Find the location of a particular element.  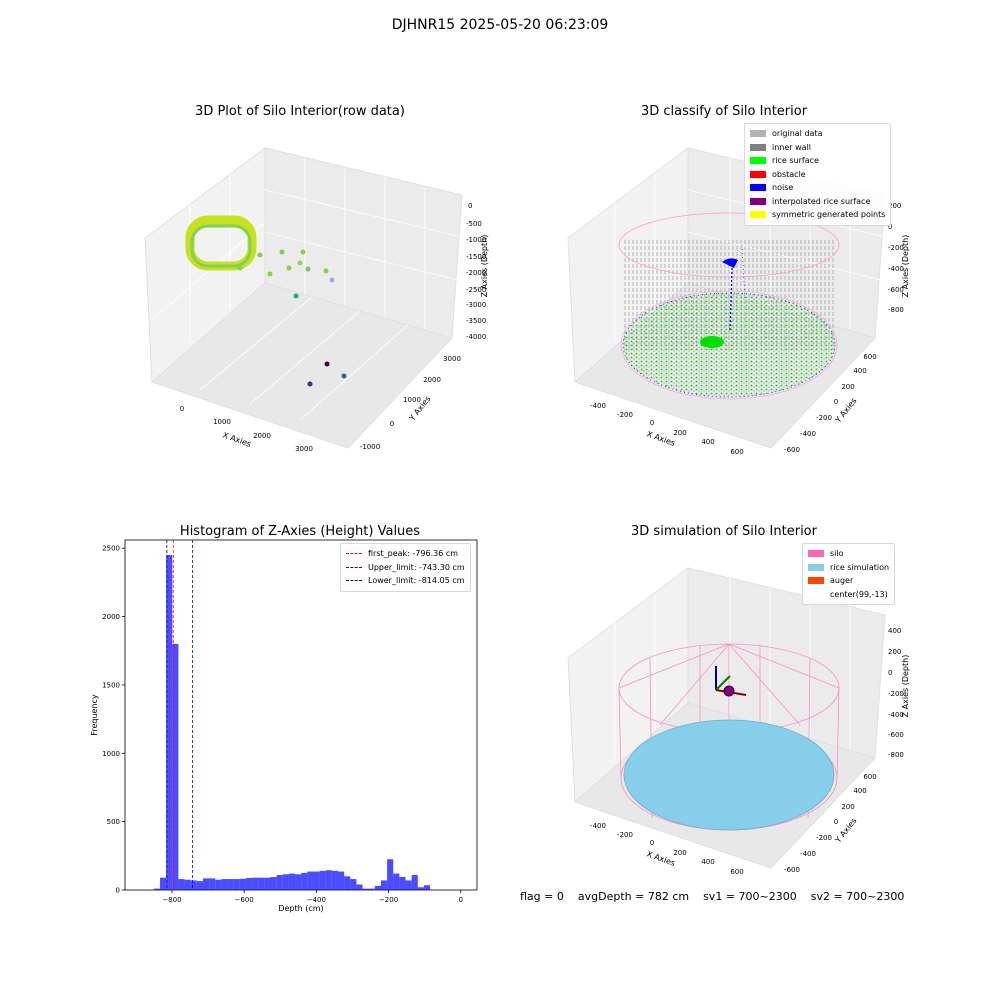

simulation-y-tick: -400 is located at coordinates (808, 854).